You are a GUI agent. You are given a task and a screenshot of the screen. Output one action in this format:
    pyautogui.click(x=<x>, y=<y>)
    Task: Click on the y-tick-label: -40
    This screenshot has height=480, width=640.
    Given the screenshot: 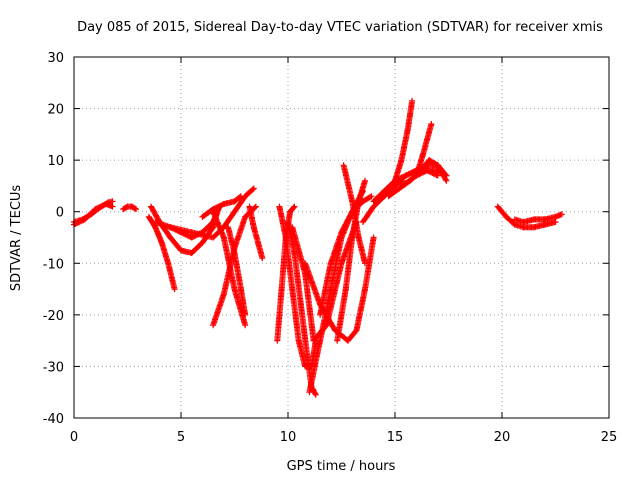 What is the action you would take?
    pyautogui.click(x=53, y=419)
    